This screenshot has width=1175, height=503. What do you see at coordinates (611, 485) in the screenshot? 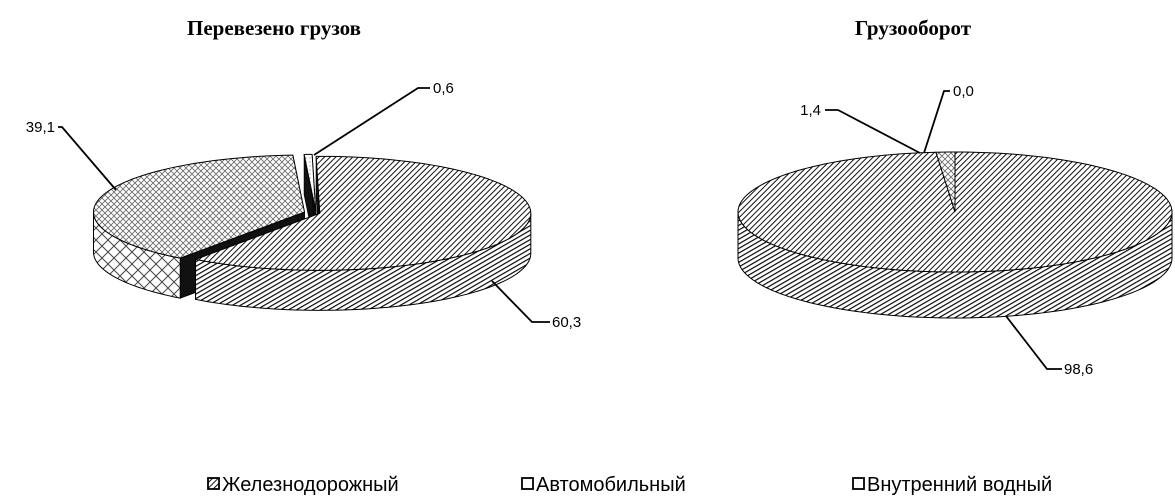
I see `legend-label-auto: Автомобильный` at bounding box center [611, 485].